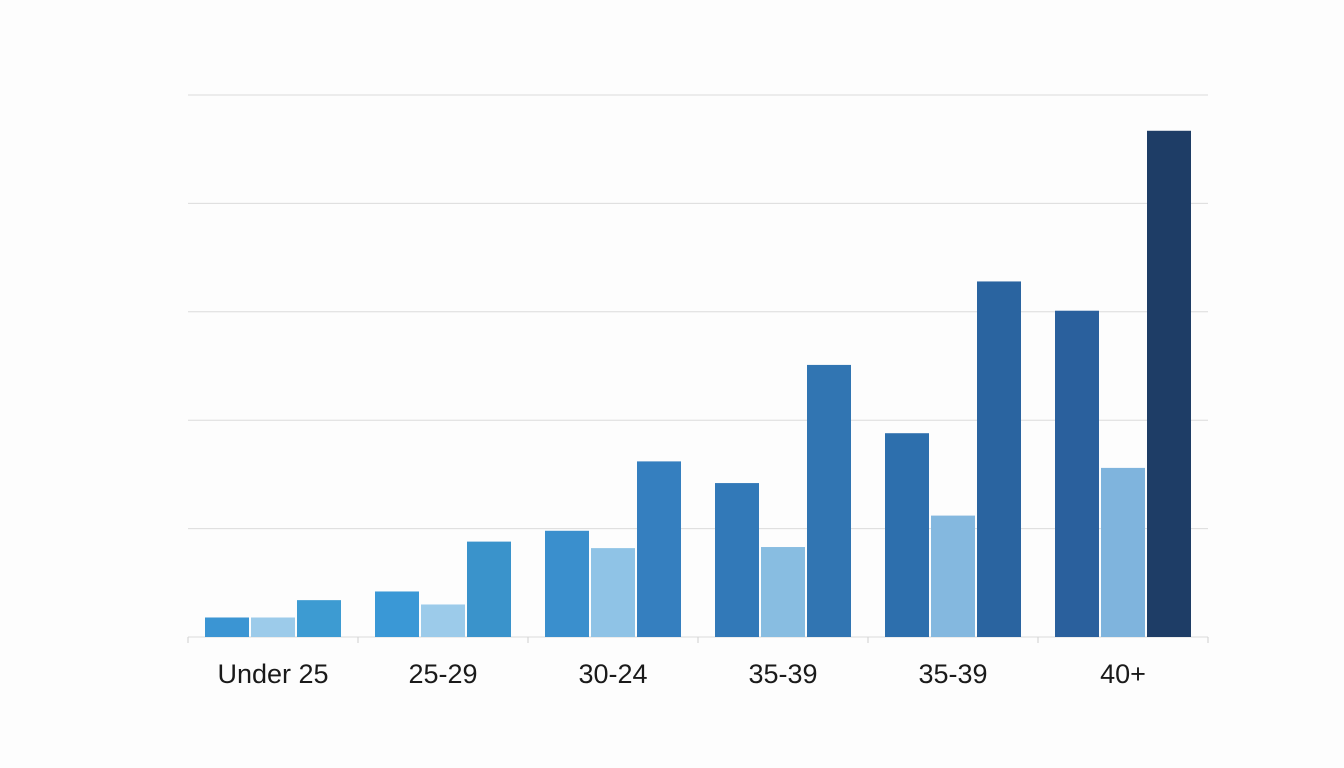 The image size is (1344, 768). Describe the element at coordinates (1123, 674) in the screenshot. I see `x-tick-label: 40+` at that location.